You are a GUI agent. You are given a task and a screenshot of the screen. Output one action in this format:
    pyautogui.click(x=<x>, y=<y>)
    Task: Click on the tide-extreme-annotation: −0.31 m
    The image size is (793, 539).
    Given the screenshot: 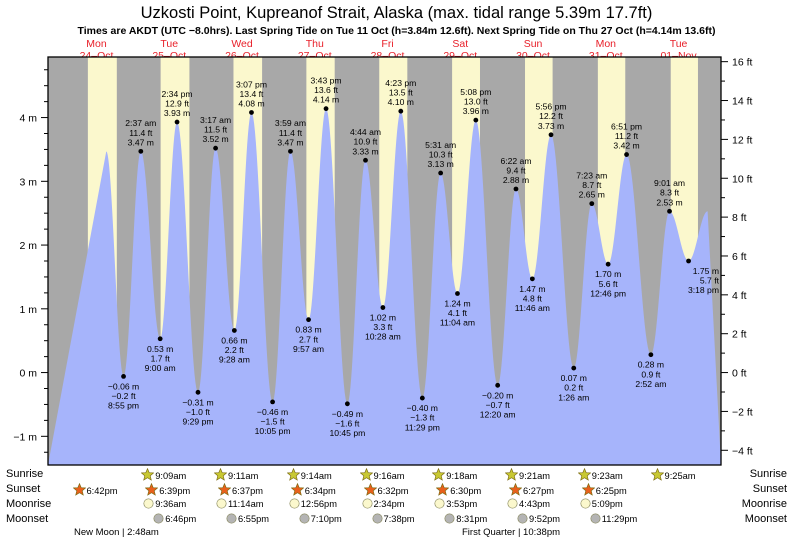 What is the action you would take?
    pyautogui.click(x=197, y=402)
    